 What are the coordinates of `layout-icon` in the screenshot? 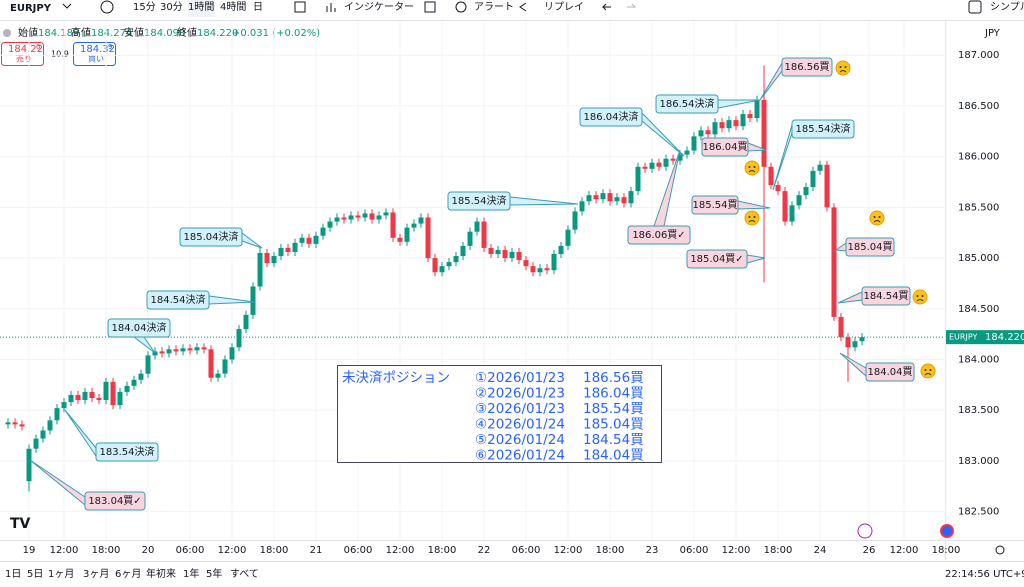 It's located at (430, 7).